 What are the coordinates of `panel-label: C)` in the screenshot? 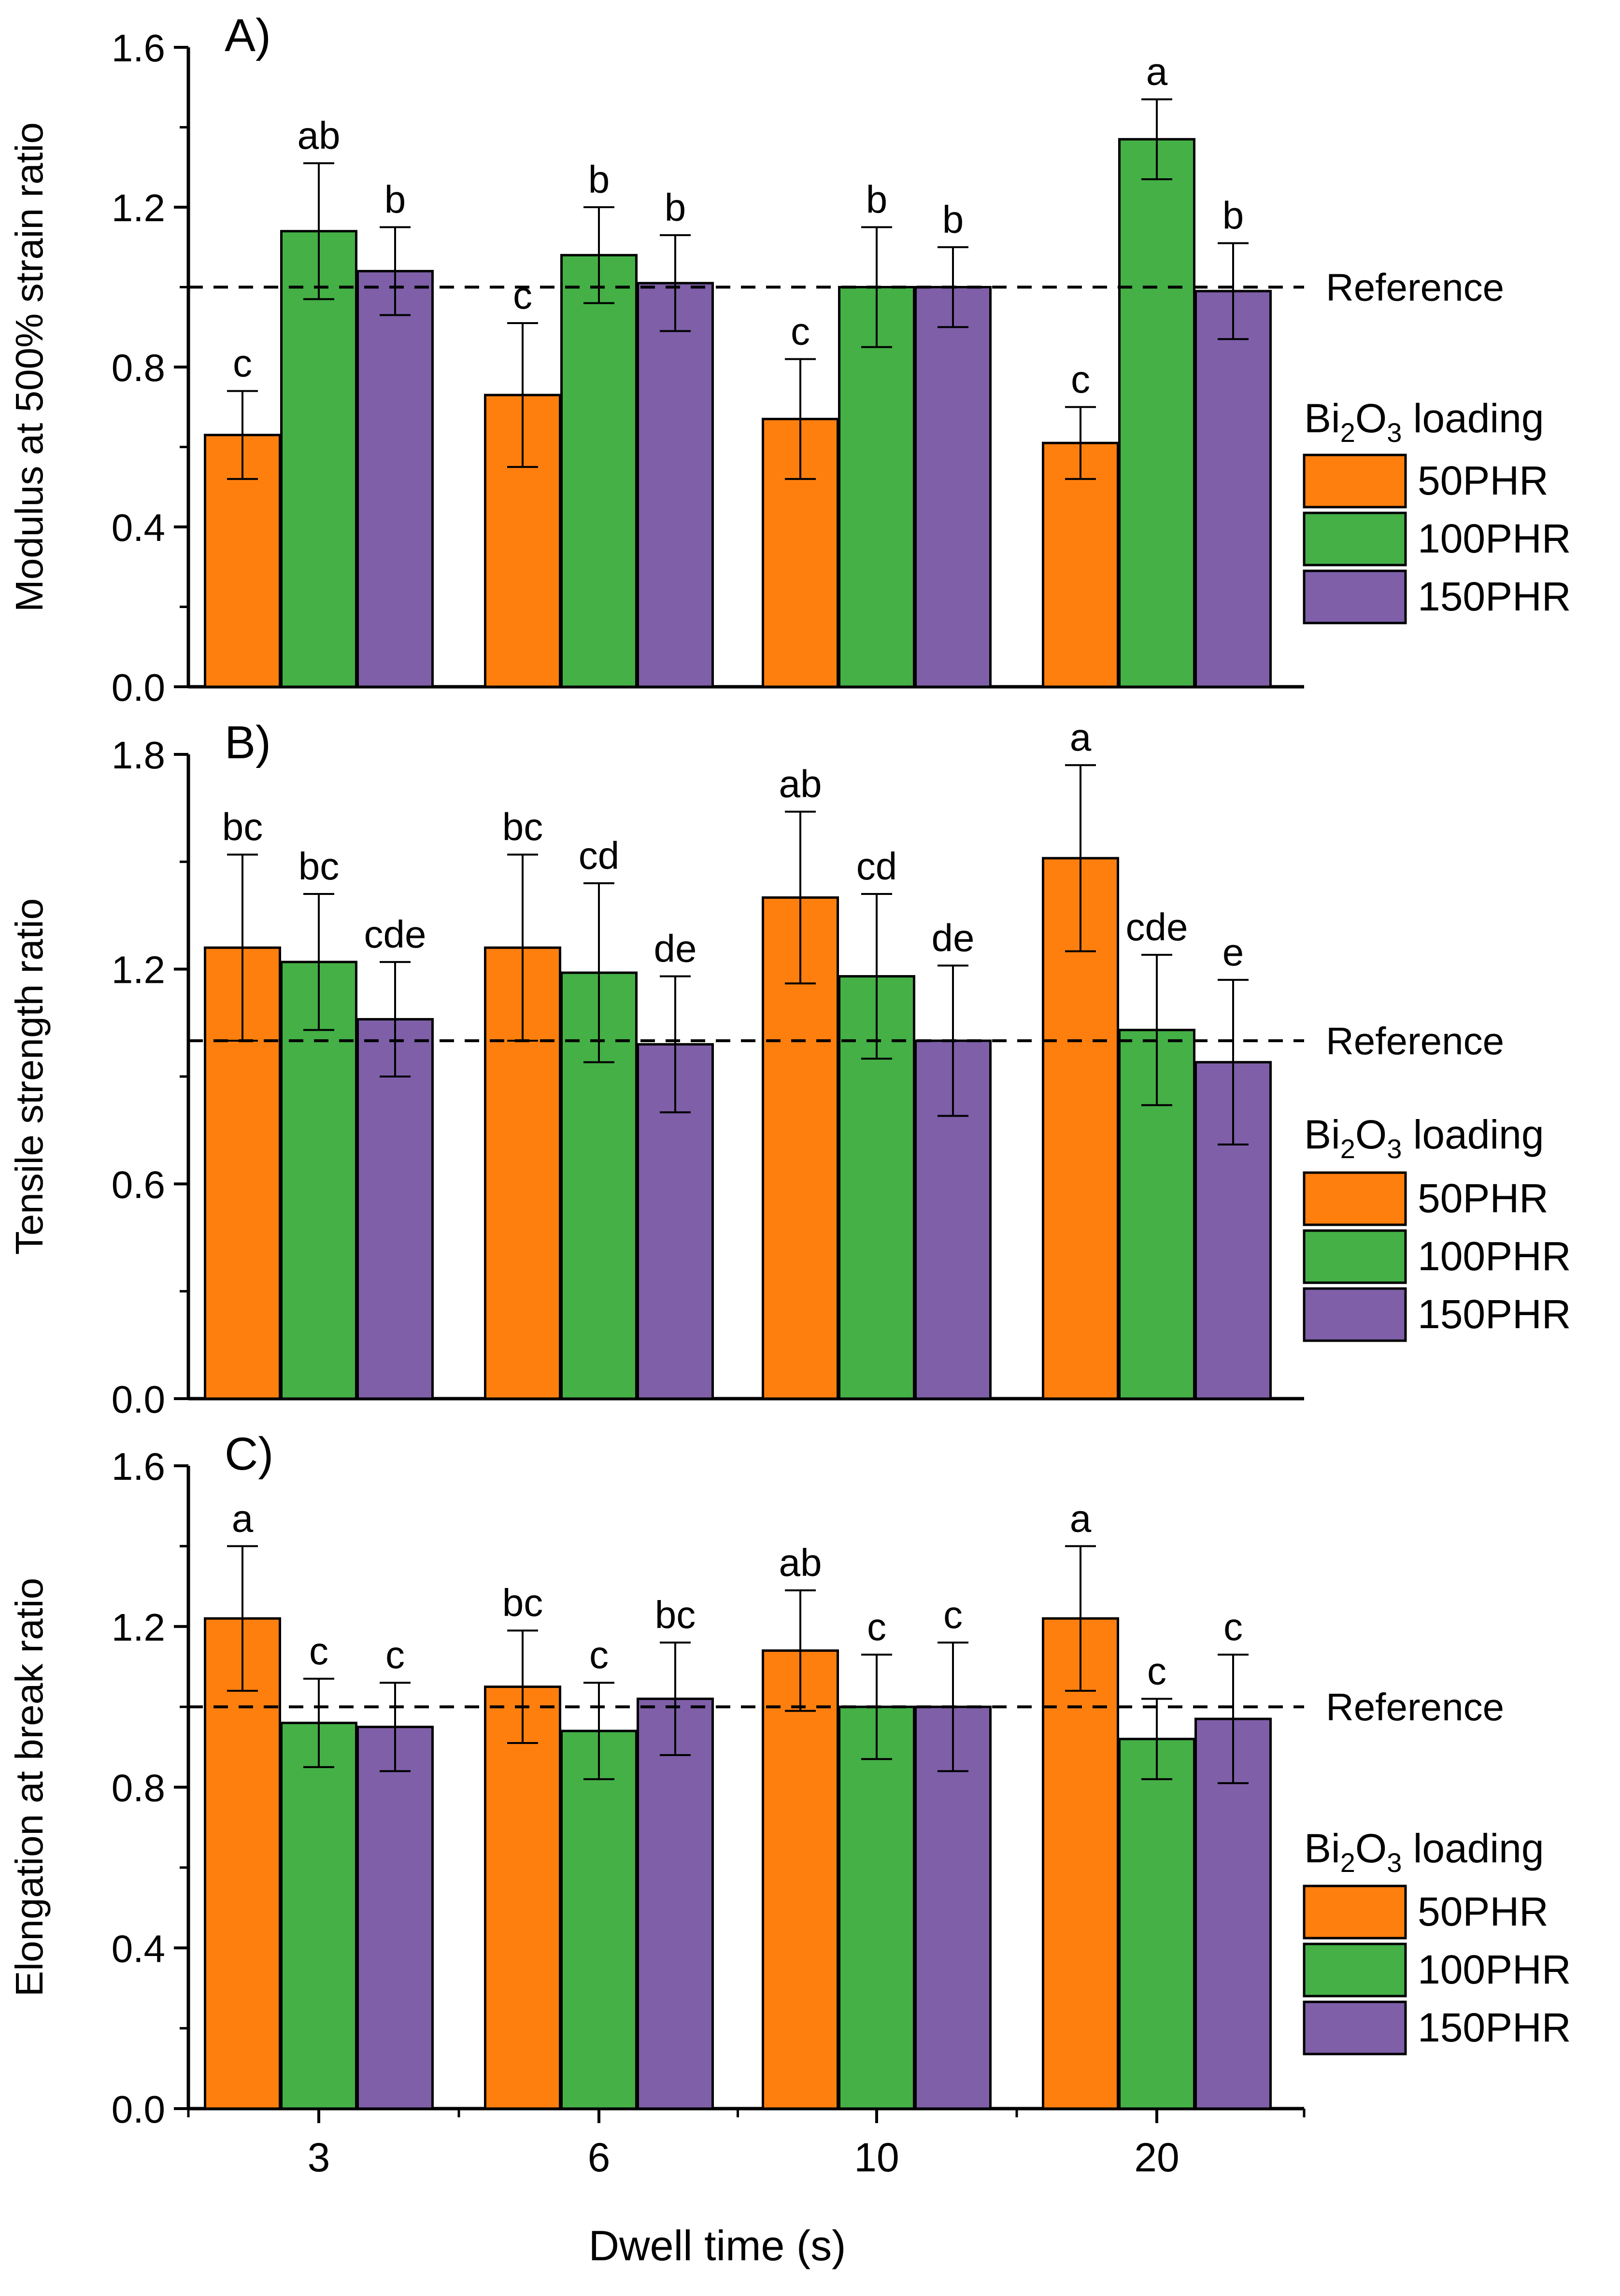 It's located at (249, 1454).